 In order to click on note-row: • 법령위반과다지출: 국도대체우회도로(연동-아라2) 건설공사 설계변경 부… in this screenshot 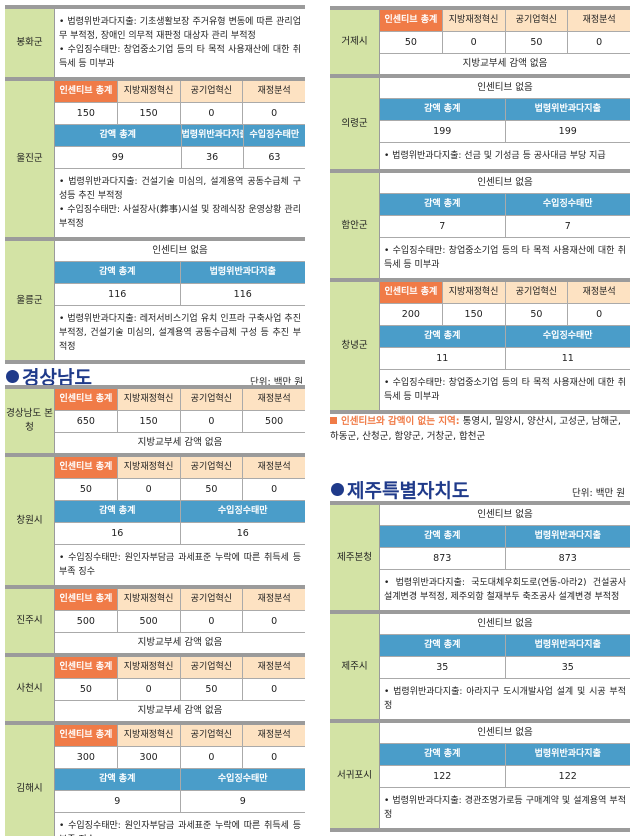, I will do `click(505, 590)`.